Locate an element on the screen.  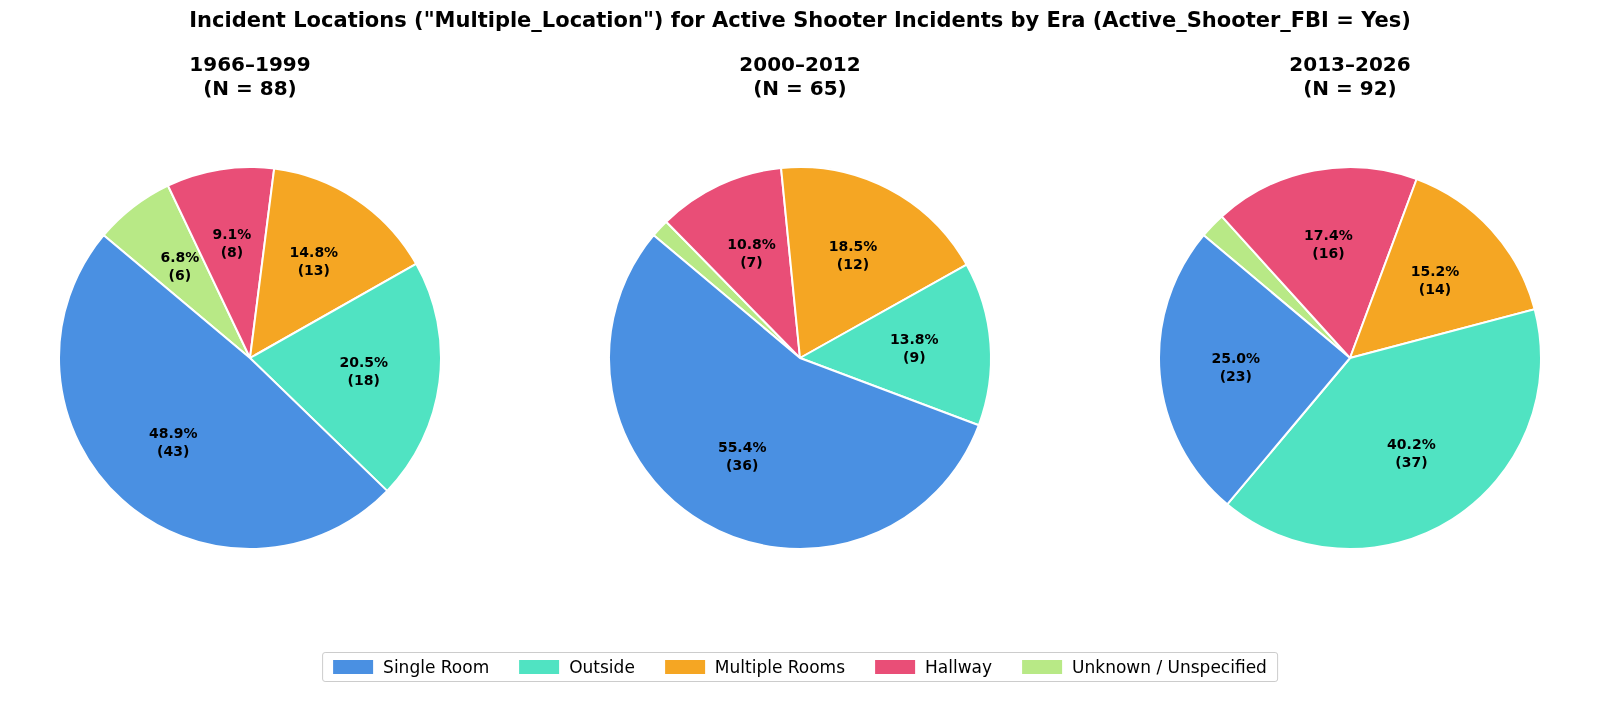
legend-label: Outside is located at coordinates (602, 667).